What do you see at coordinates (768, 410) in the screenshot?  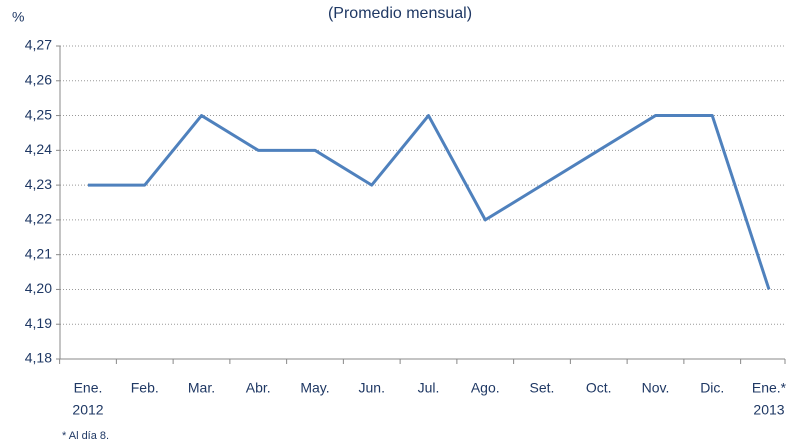 I see `x-year-label: 2013` at bounding box center [768, 410].